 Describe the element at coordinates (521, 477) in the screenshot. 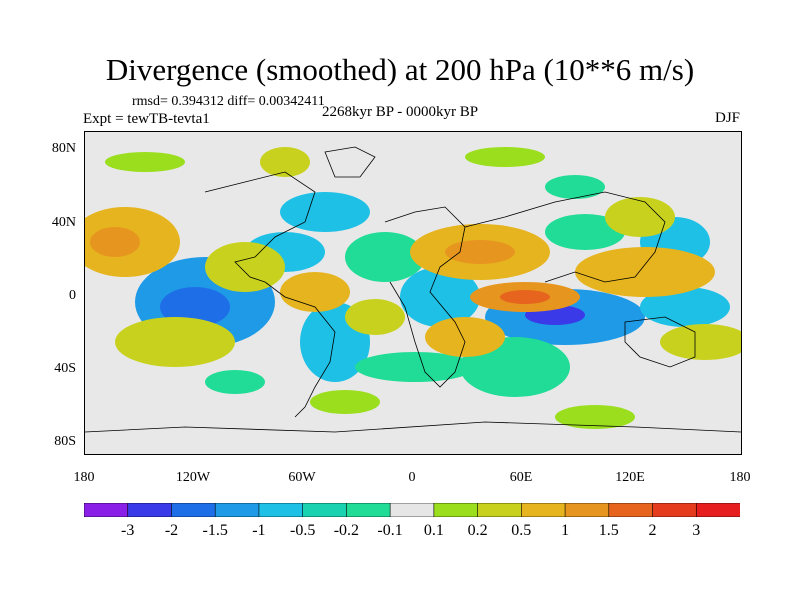

I see `lon-tick: 60E` at that location.